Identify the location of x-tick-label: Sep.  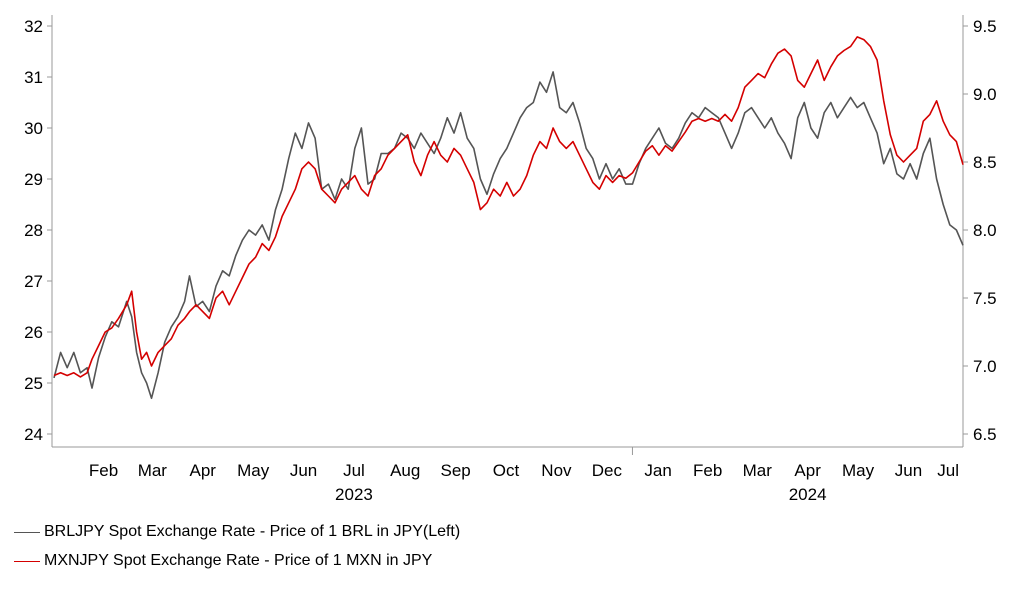
(455, 470).